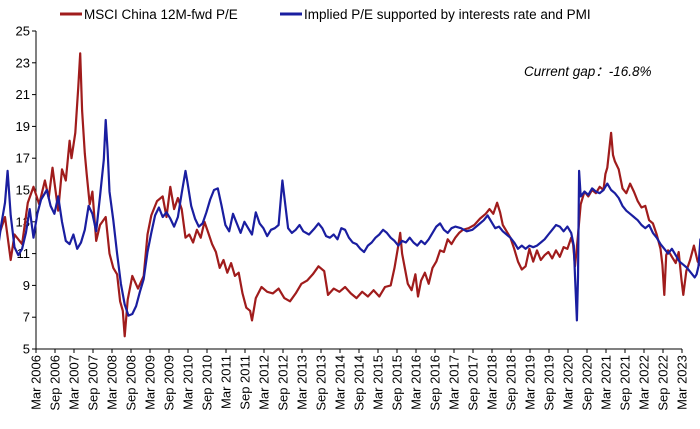  I want to click on x-tick-label: Sep 2022, so click(663, 383).